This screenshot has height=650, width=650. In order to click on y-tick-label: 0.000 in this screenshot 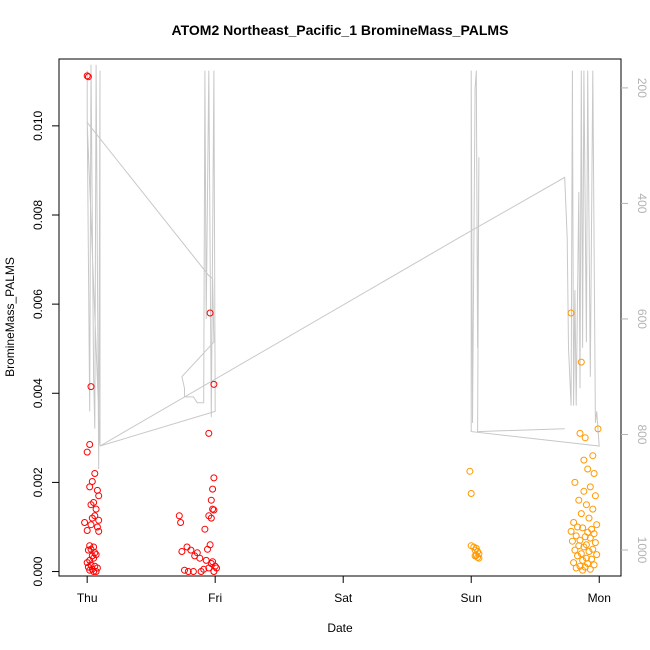, I will do `click(38, 571)`.